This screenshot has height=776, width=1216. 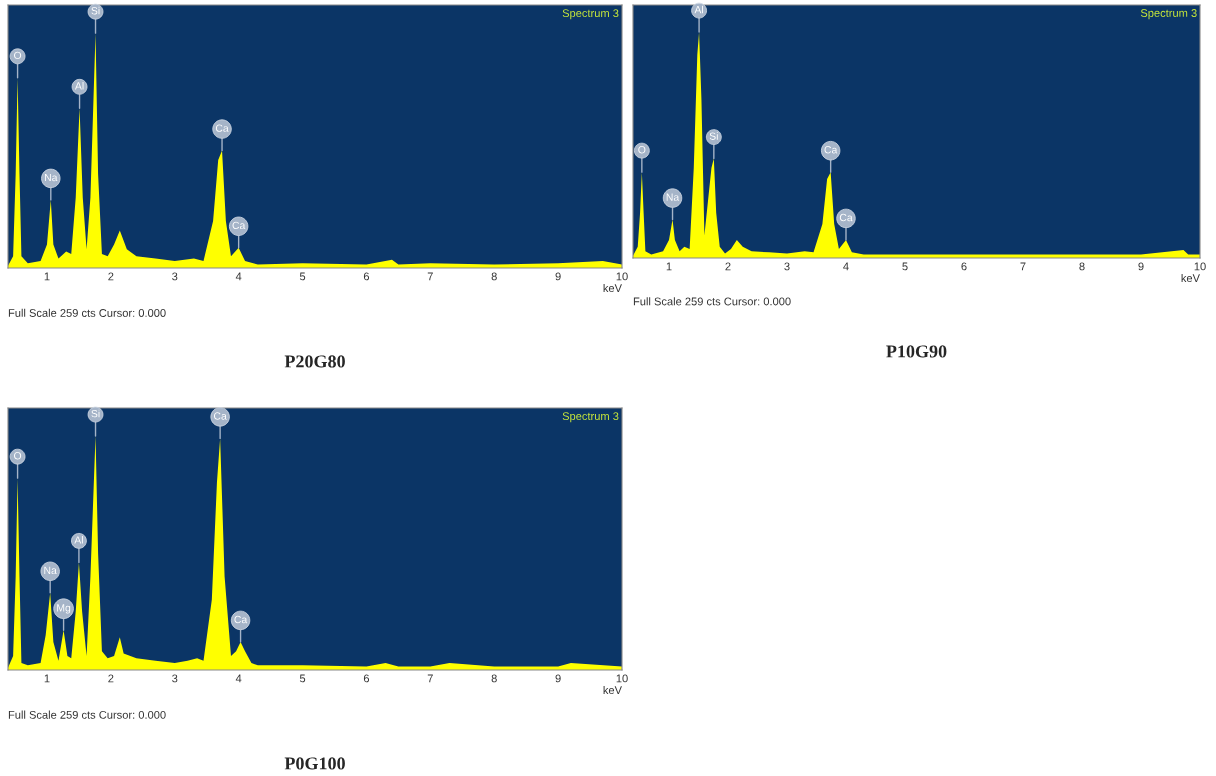 What do you see at coordinates (314, 763) in the screenshot?
I see `text: P0G100` at bounding box center [314, 763].